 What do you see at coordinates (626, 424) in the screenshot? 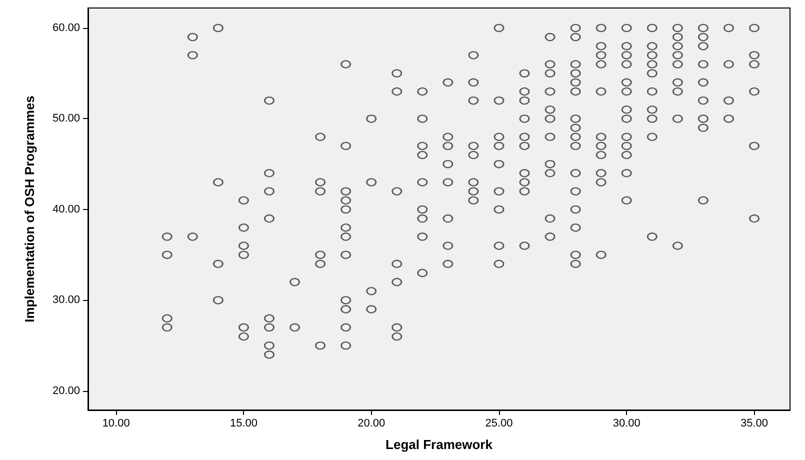
I see `x-tick-label: 30.00` at bounding box center [626, 424].